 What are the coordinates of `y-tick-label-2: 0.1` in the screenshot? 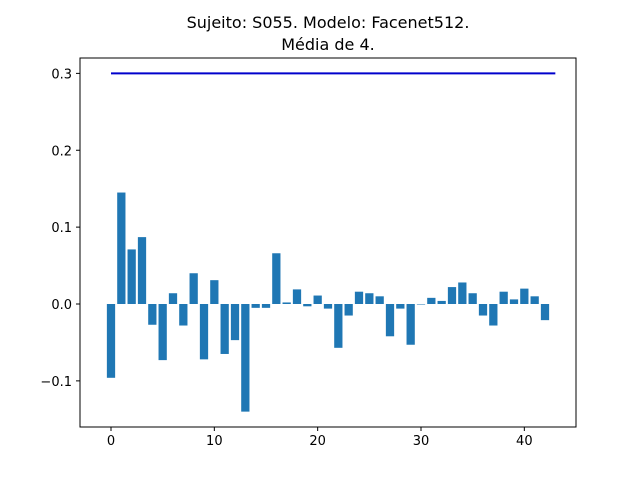 It's located at (61, 228).